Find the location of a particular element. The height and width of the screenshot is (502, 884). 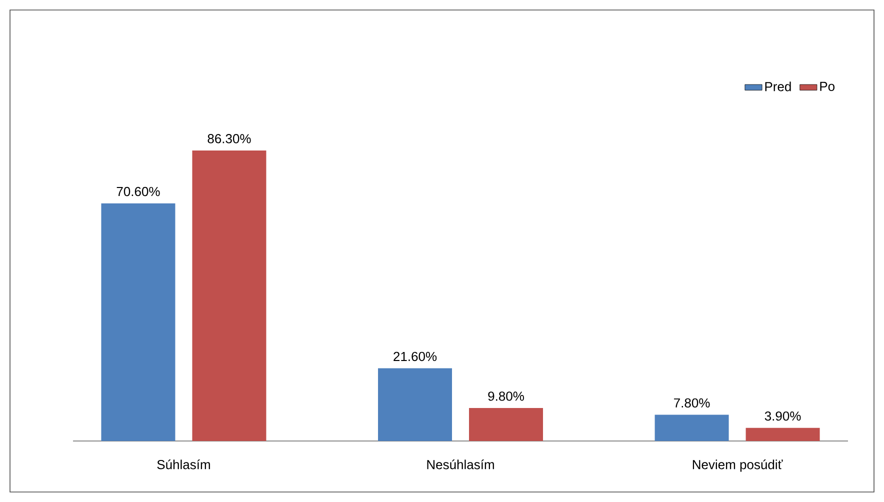

x-tick-label: Nesúhlasím is located at coordinates (460, 465).